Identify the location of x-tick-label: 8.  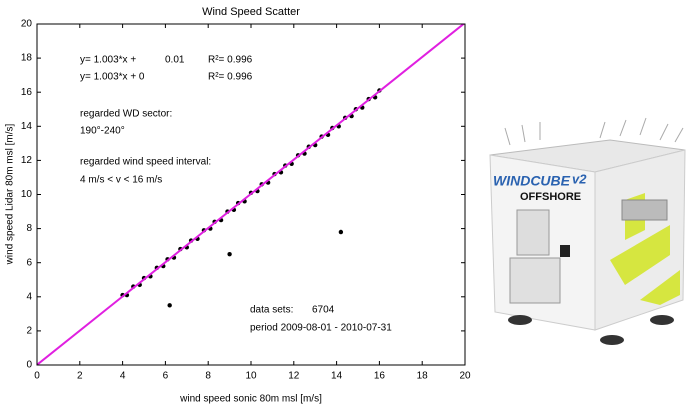
(208, 376).